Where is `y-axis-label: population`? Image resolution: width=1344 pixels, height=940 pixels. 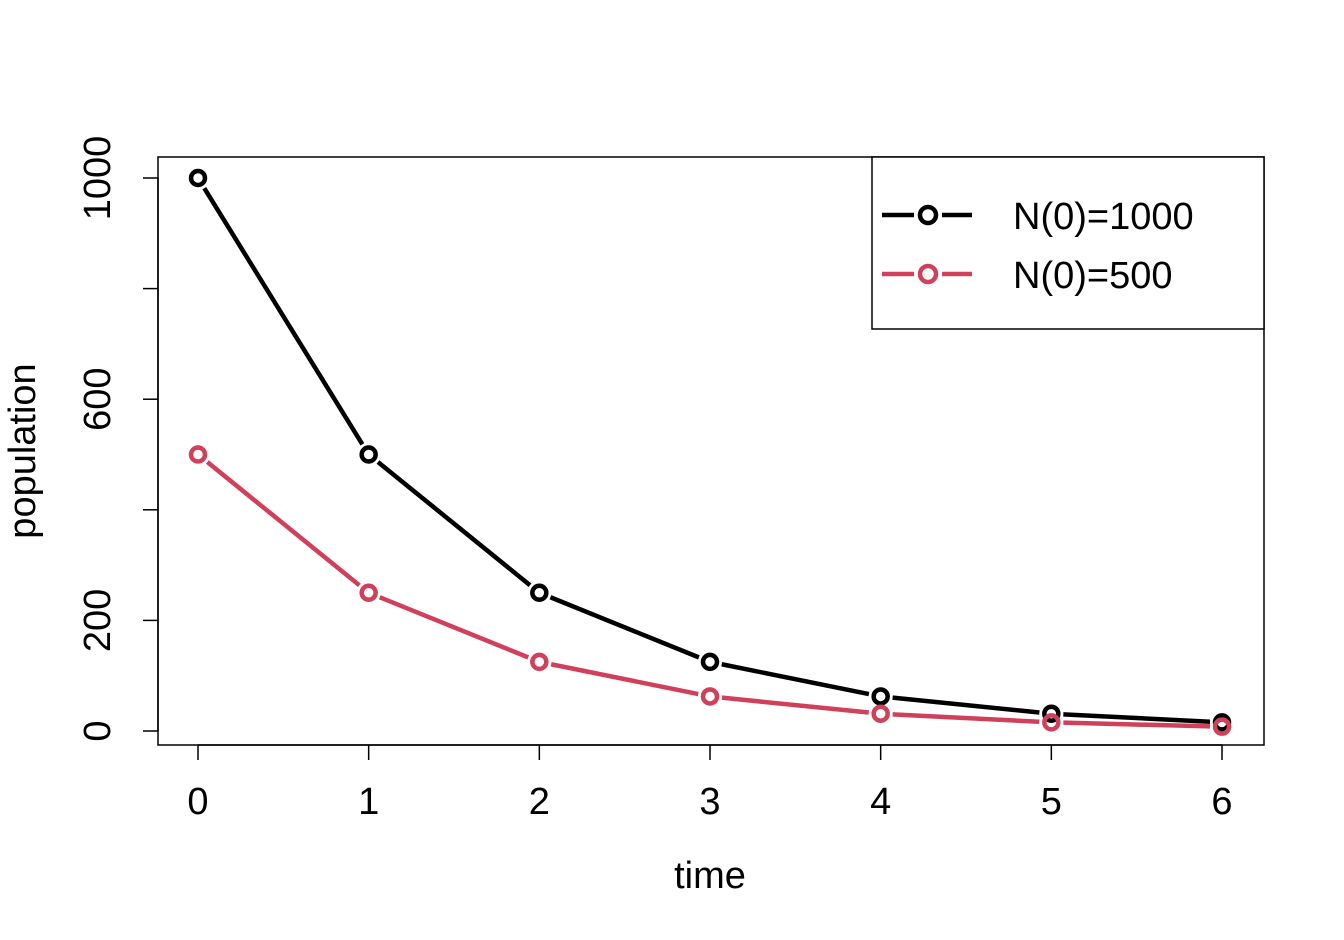 y-axis-label: population is located at coordinates (23, 450).